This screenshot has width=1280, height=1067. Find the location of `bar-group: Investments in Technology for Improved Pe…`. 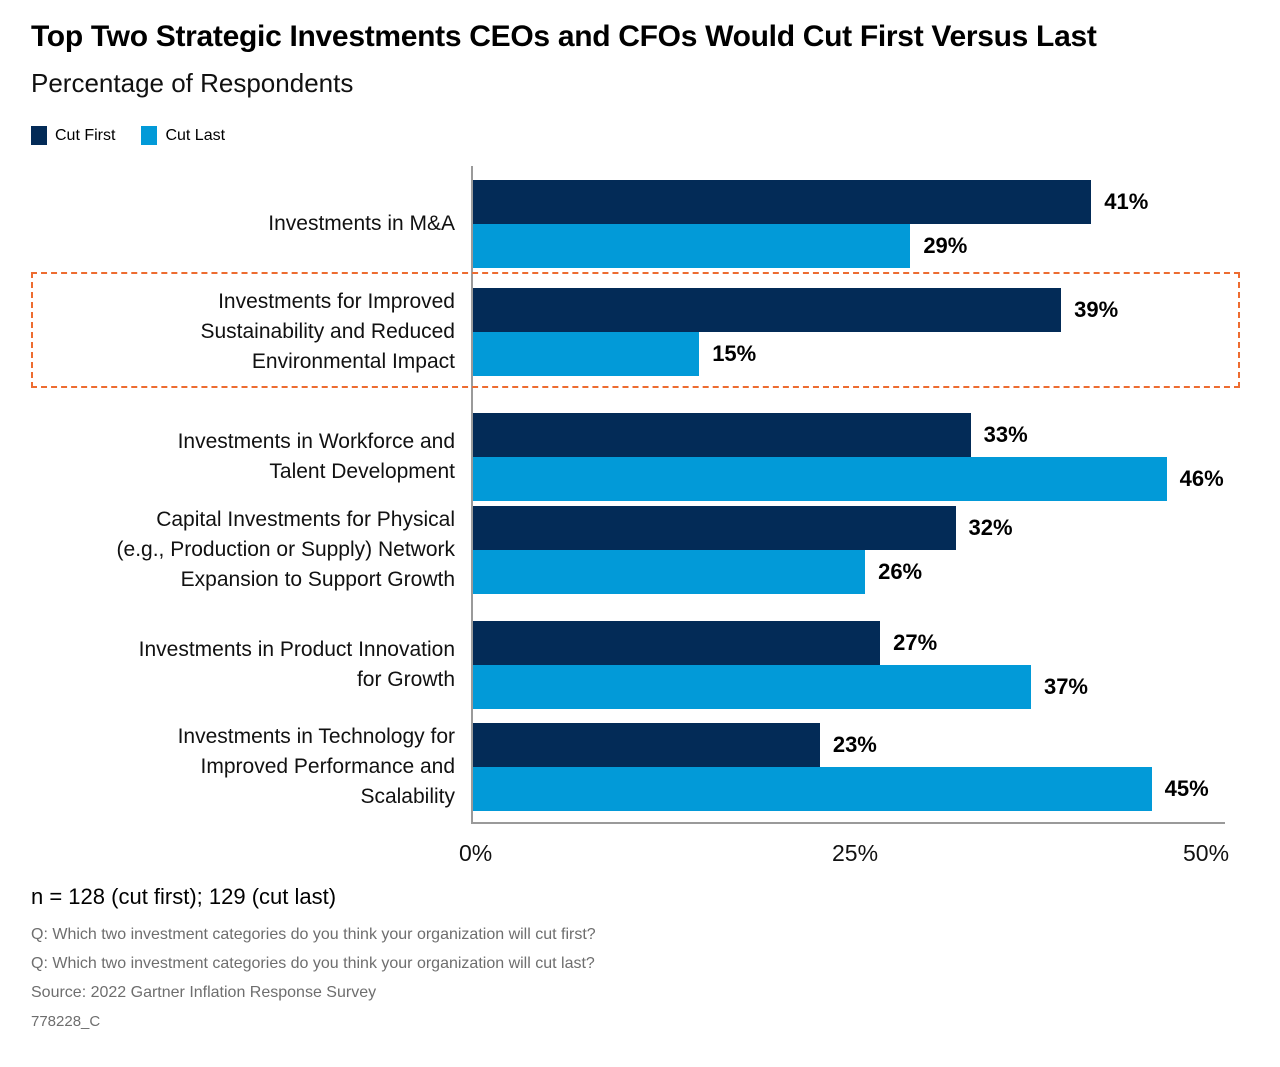

bar-group: Investments in Technology for Improved Pe… is located at coordinates (640, 767).